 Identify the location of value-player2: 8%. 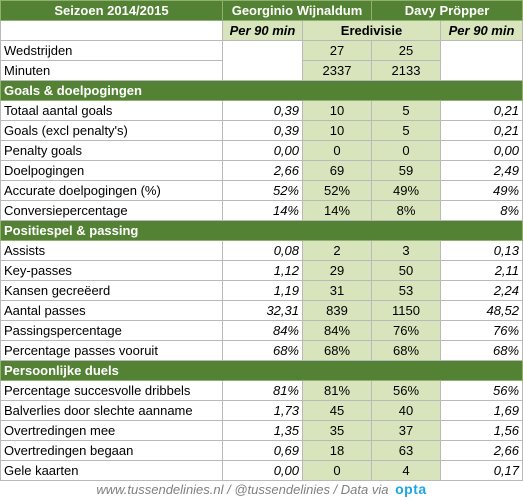
(406, 210).